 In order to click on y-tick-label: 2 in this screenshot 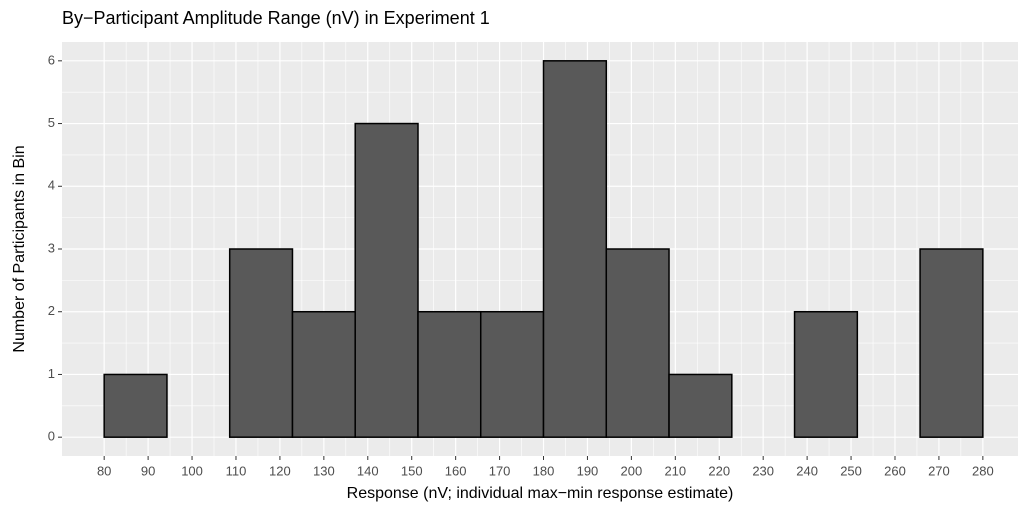, I will do `click(51, 310)`.